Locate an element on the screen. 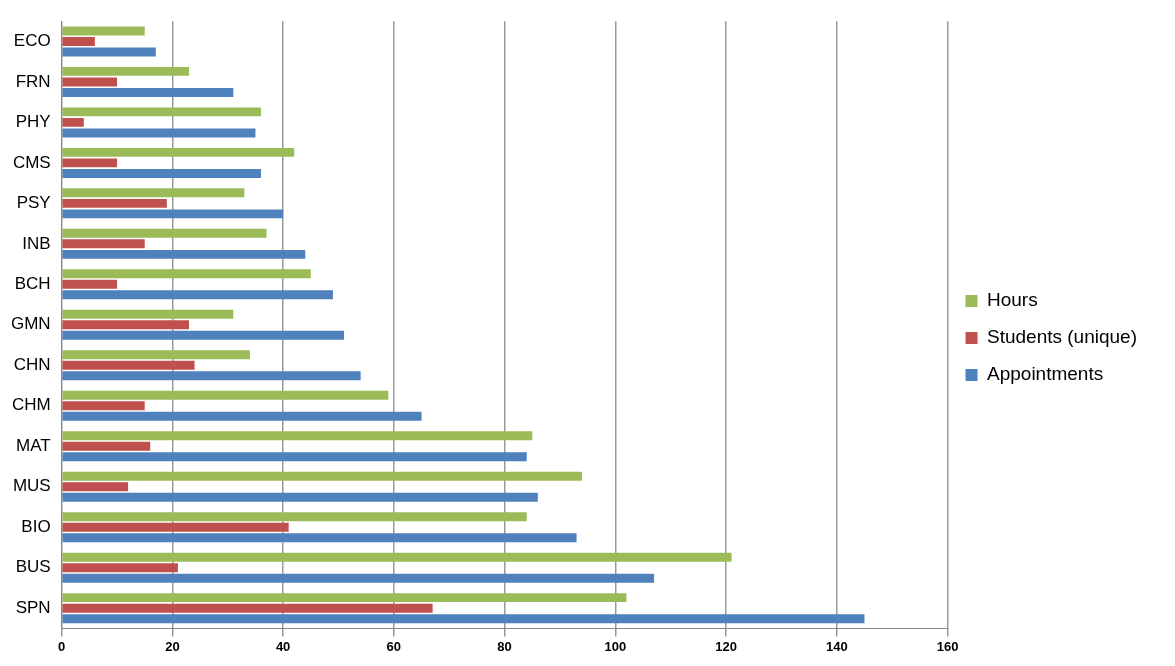 The image size is (1175, 666). y-tick-label: BCH is located at coordinates (32, 284).